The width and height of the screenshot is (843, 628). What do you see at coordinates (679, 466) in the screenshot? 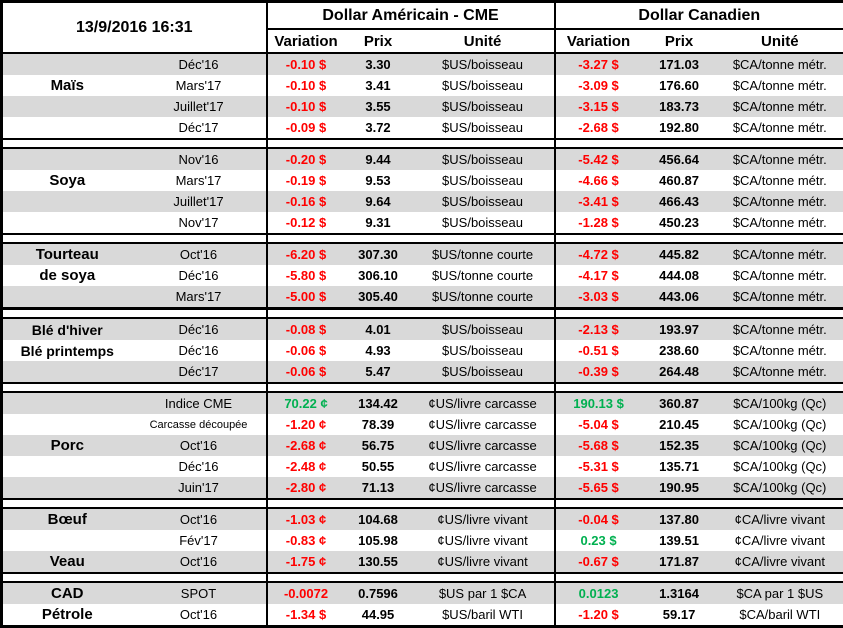
I see `ca-price-value: 135.71` at bounding box center [679, 466].